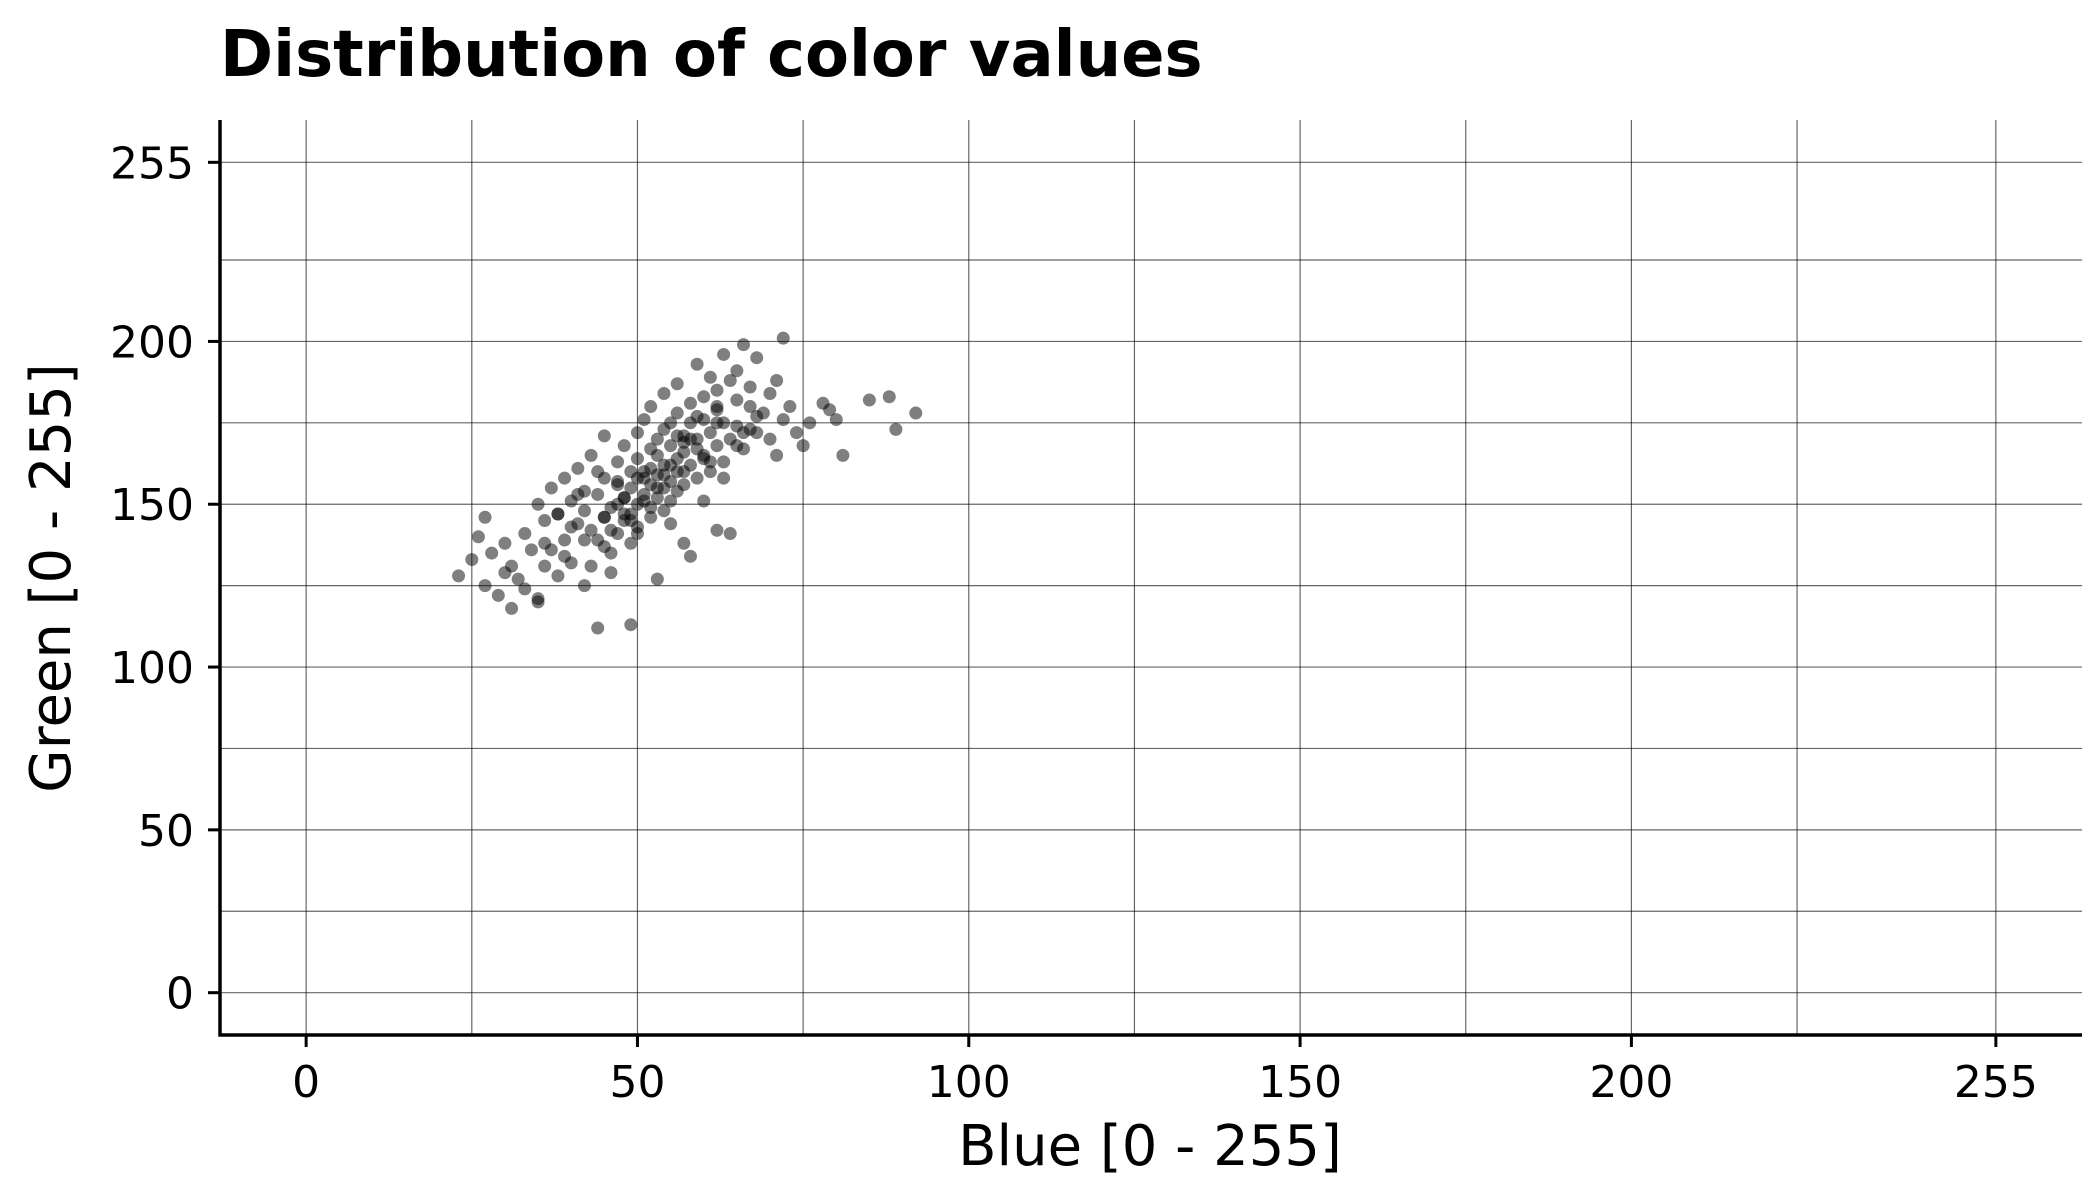 The image size is (2100, 1200). Describe the element at coordinates (180, 994) in the screenshot. I see `y-tick-label: 0` at that location.